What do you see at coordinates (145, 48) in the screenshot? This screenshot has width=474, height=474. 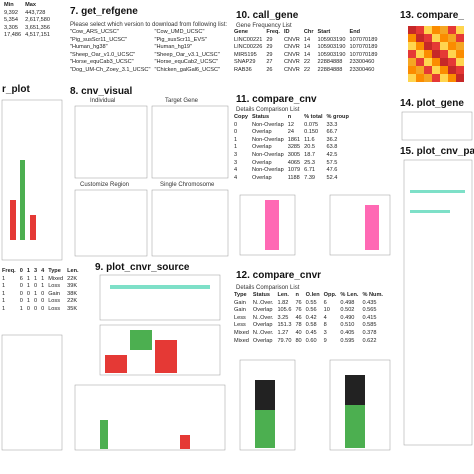 I see `row: "Human_hg38" "Human_hg19"` at bounding box center [145, 48].